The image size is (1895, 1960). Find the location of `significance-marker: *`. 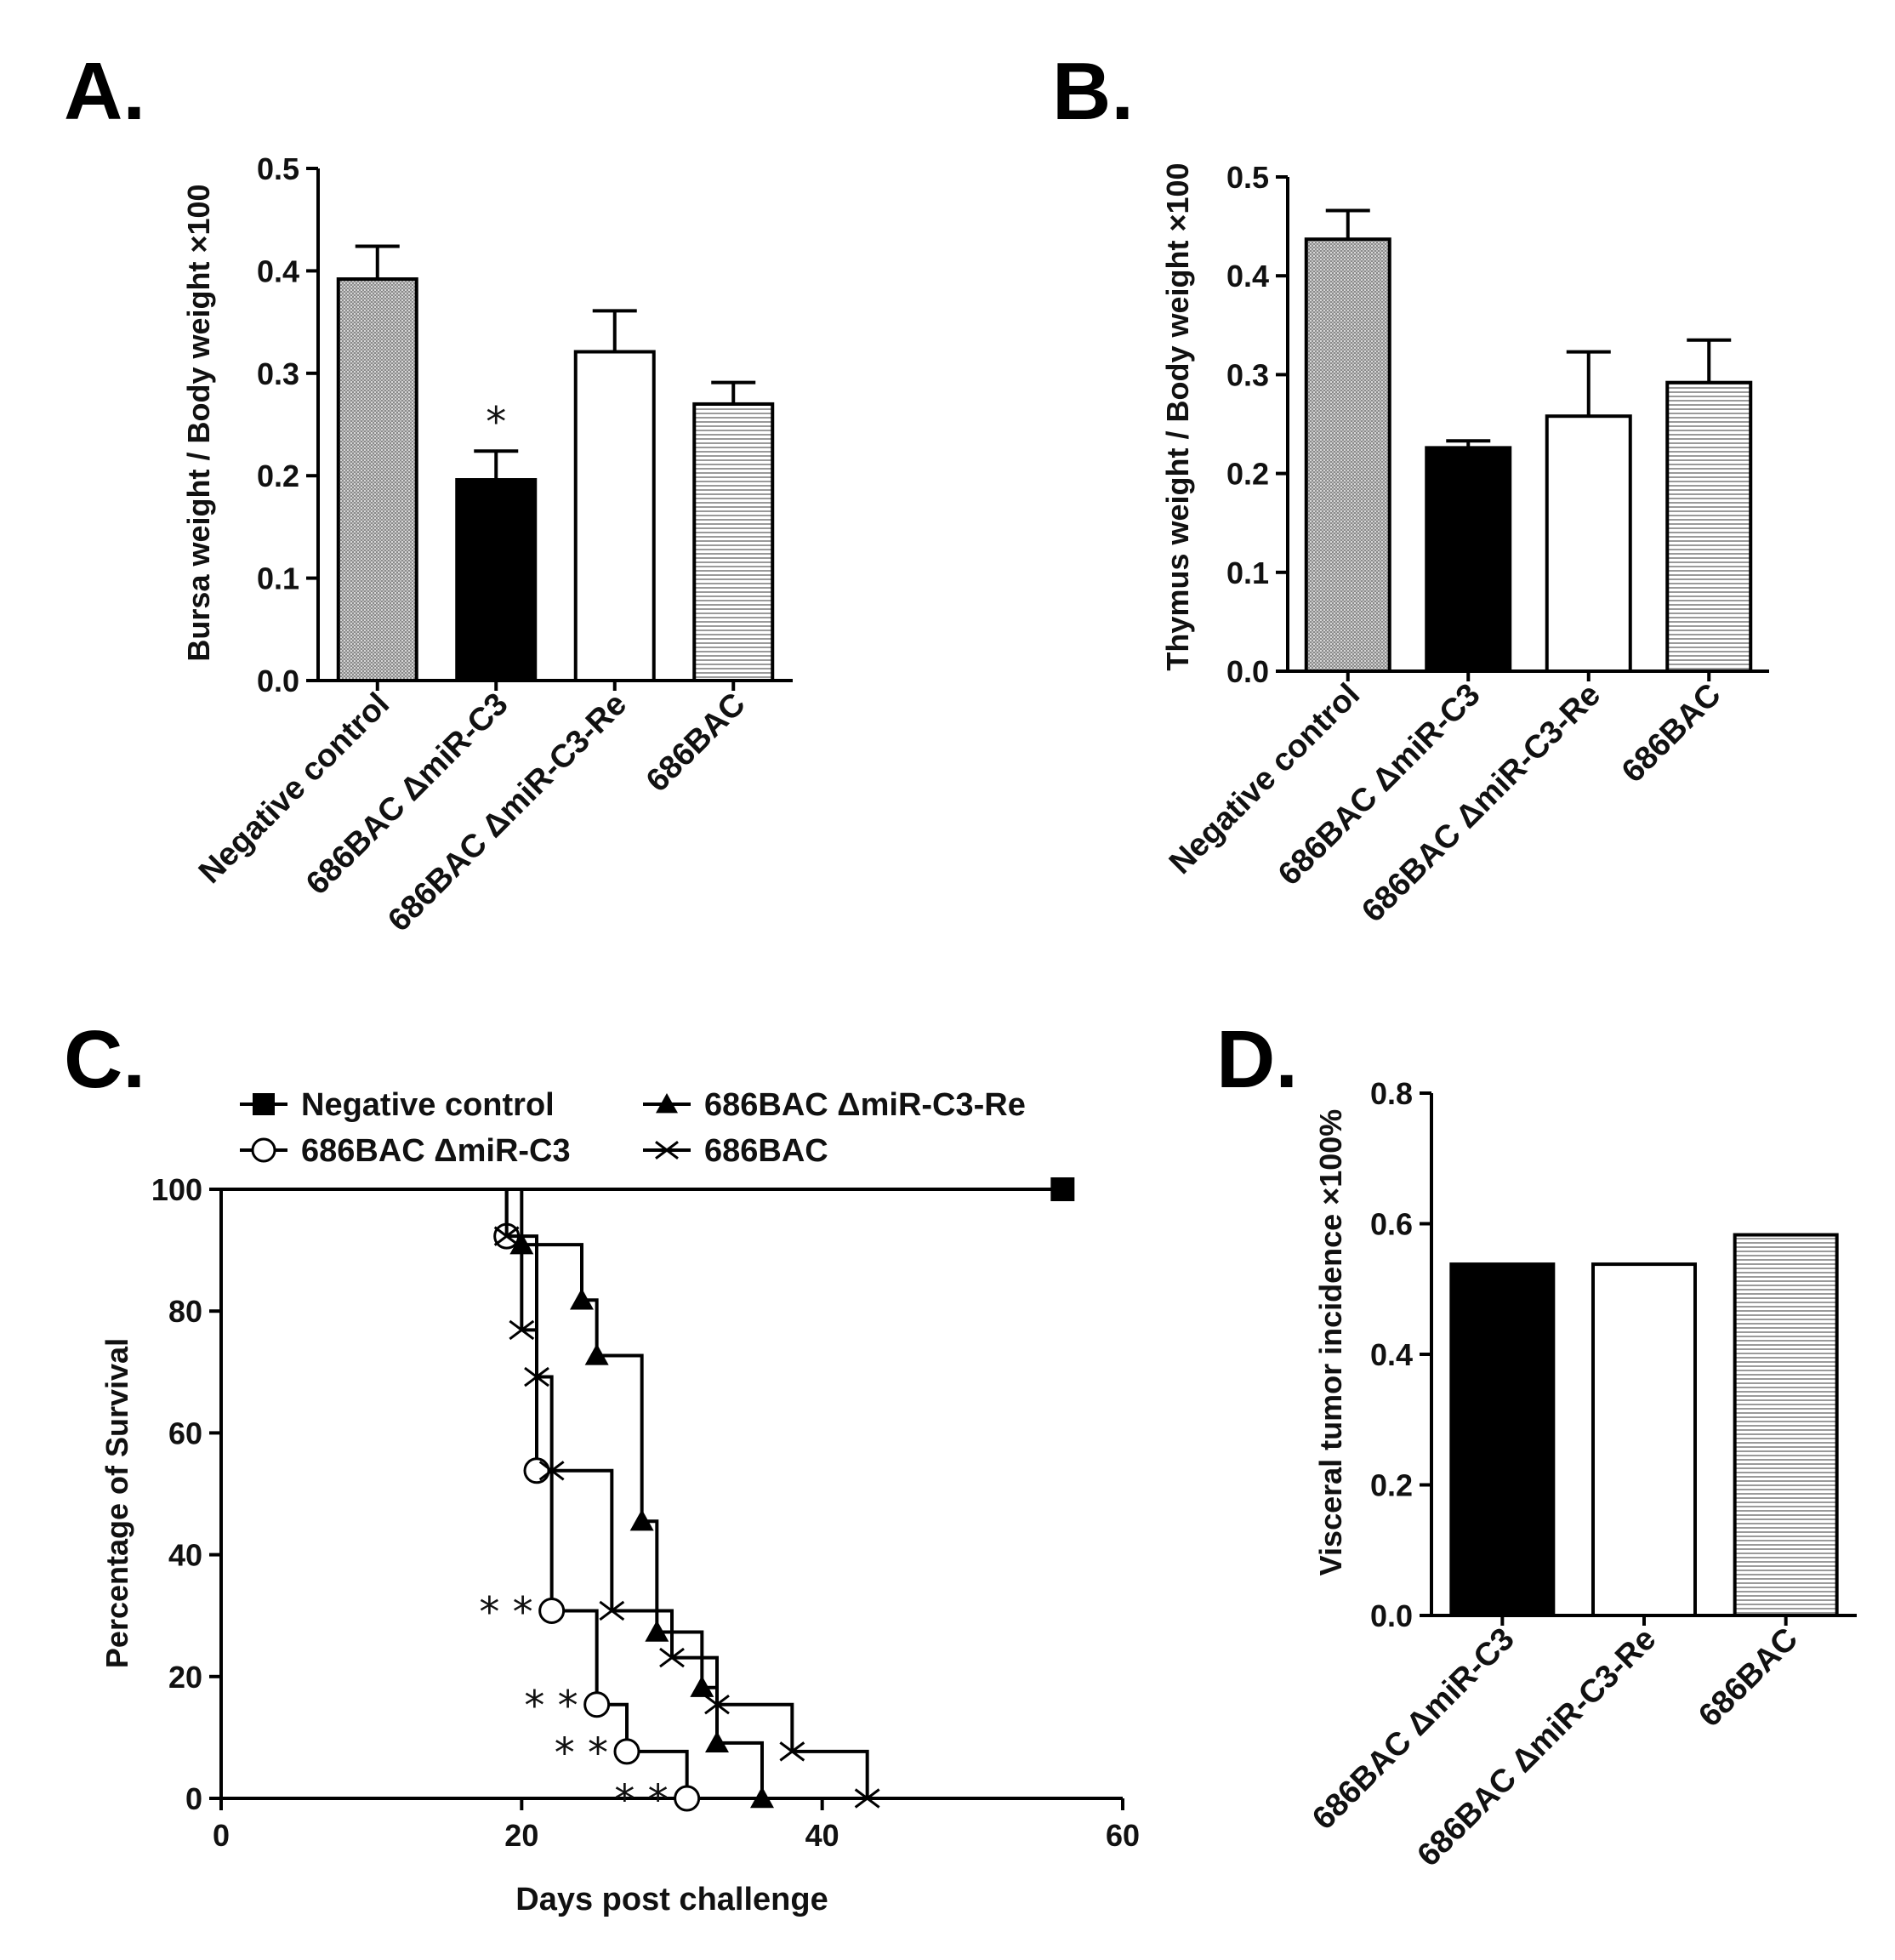

significance-marker: * is located at coordinates (496, 422).